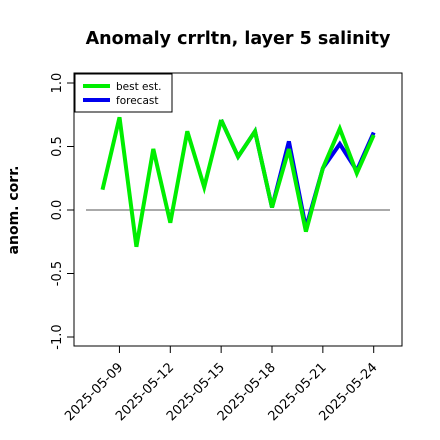 The image size is (440, 440). I want to click on y-tick-label: 1.0, so click(57, 83).